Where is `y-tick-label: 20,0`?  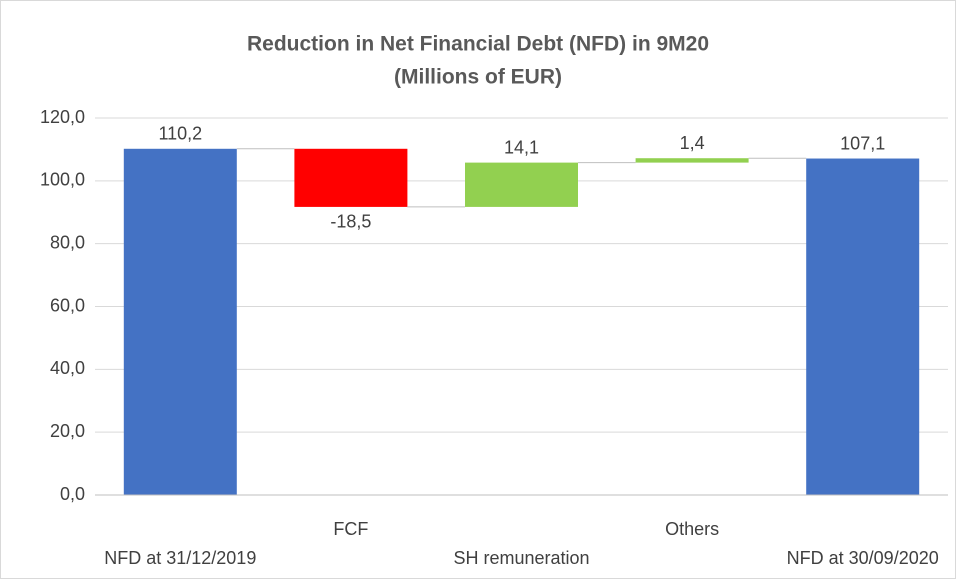 y-tick-label: 20,0 is located at coordinates (67, 431).